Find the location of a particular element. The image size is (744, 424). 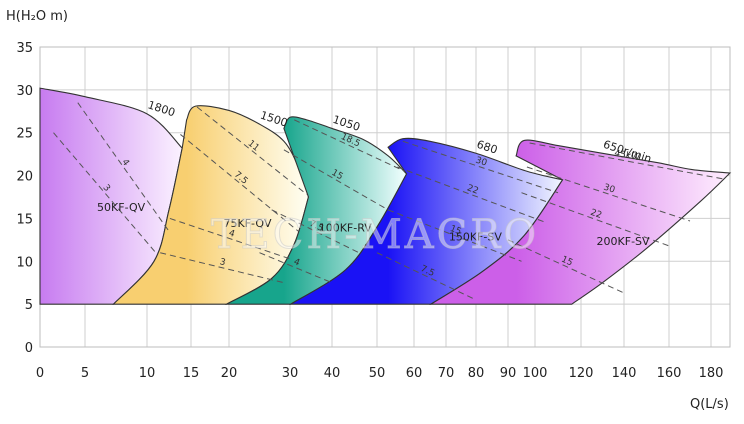

region-name-label: 50KF-QV is located at coordinates (121, 207).